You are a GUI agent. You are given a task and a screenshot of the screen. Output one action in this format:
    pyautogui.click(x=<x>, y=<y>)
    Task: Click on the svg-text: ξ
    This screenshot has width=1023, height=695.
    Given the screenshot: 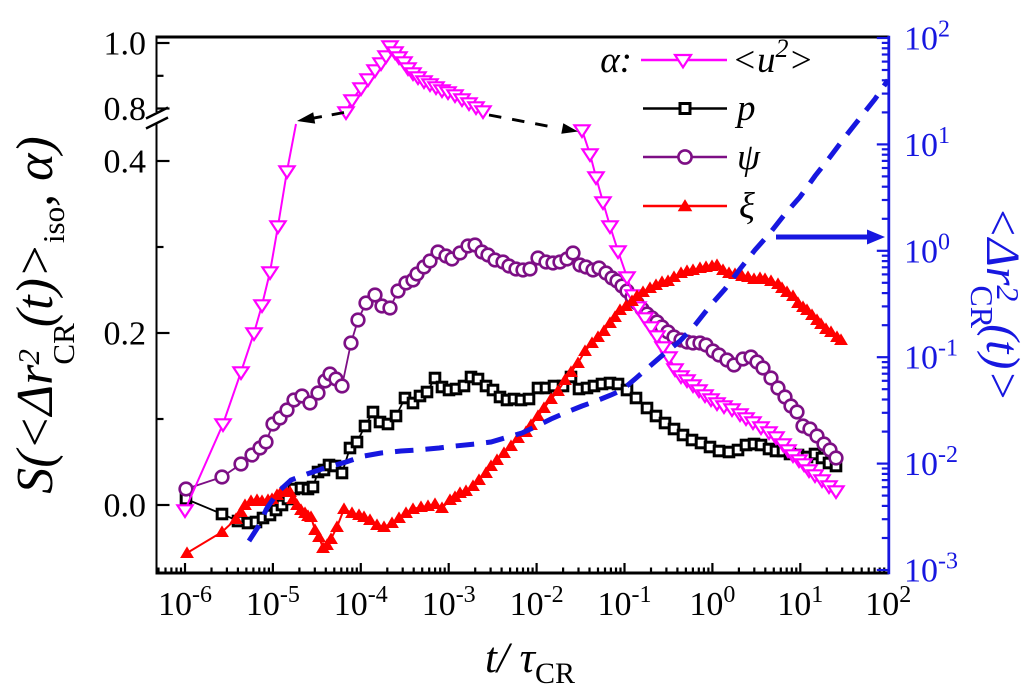 What is the action you would take?
    pyautogui.click(x=747, y=206)
    